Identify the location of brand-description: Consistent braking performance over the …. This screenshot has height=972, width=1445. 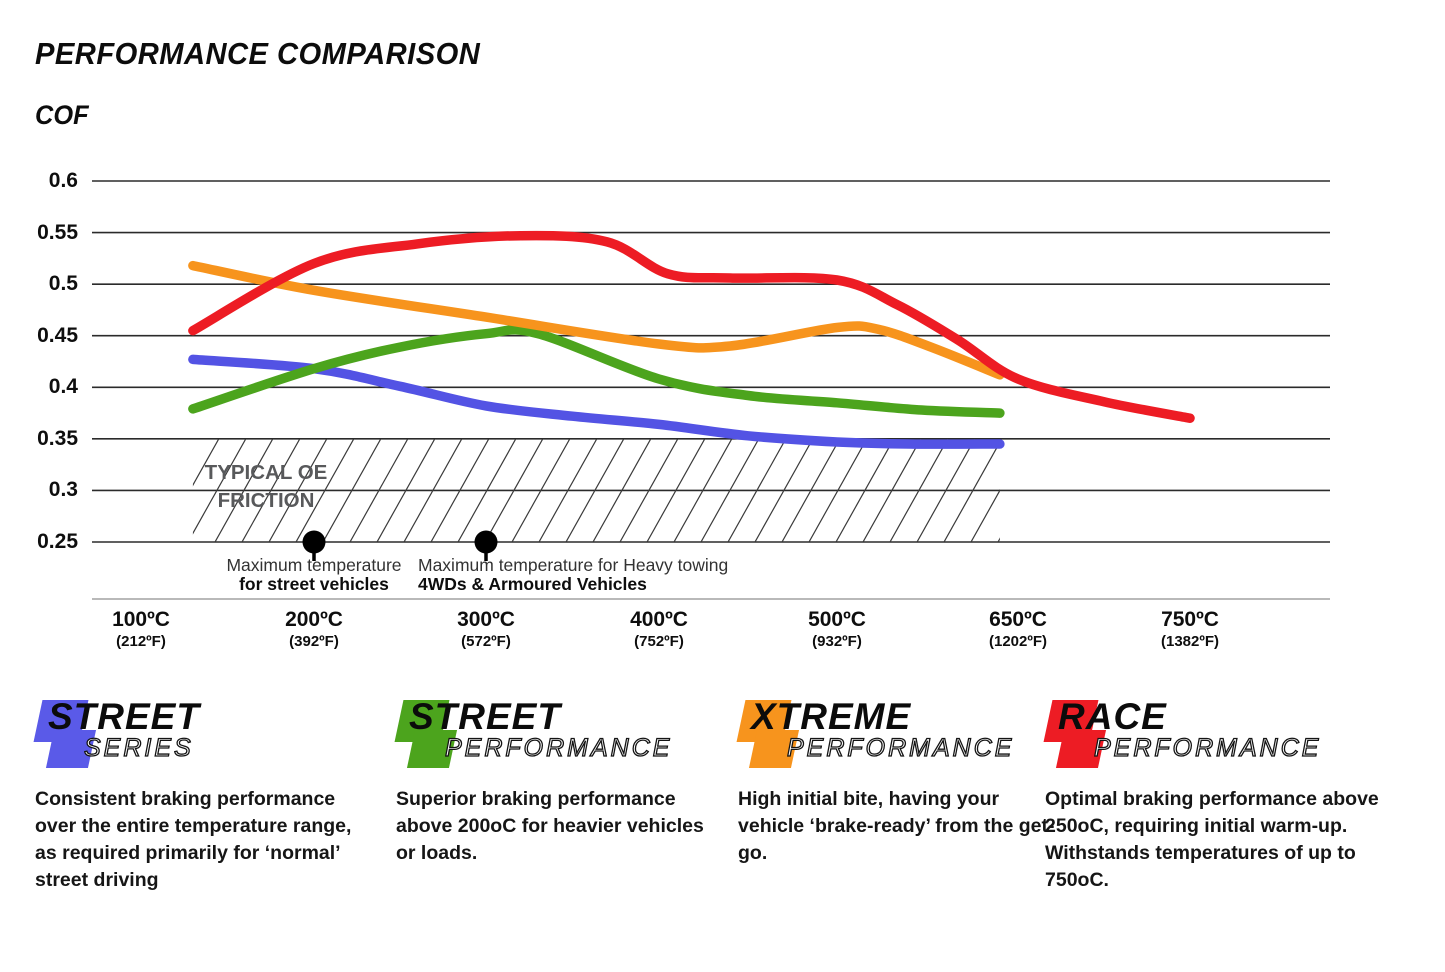
(193, 839).